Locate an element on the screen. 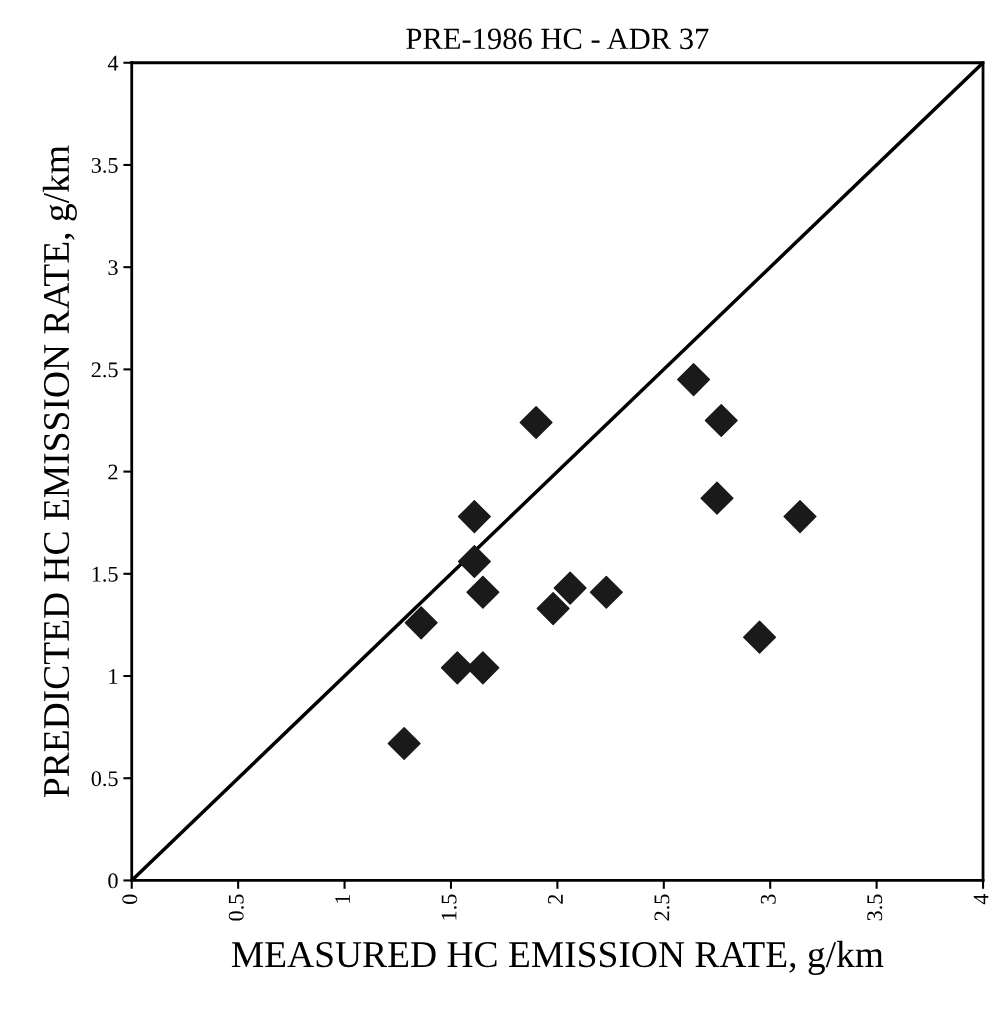 This screenshot has width=998, height=1012. y-tick-label: 0.5 is located at coordinates (104, 779).